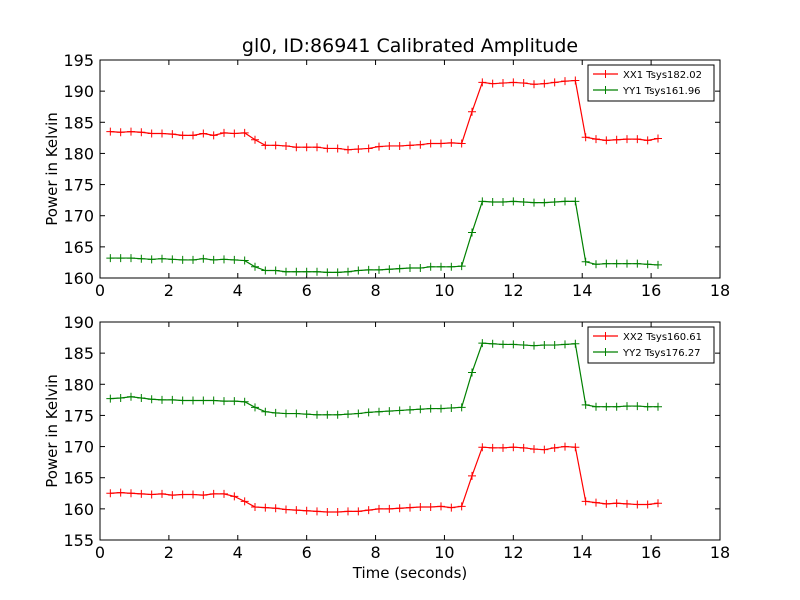  Describe the element at coordinates (78, 247) in the screenshot. I see `y-tick-label: 165` at that location.